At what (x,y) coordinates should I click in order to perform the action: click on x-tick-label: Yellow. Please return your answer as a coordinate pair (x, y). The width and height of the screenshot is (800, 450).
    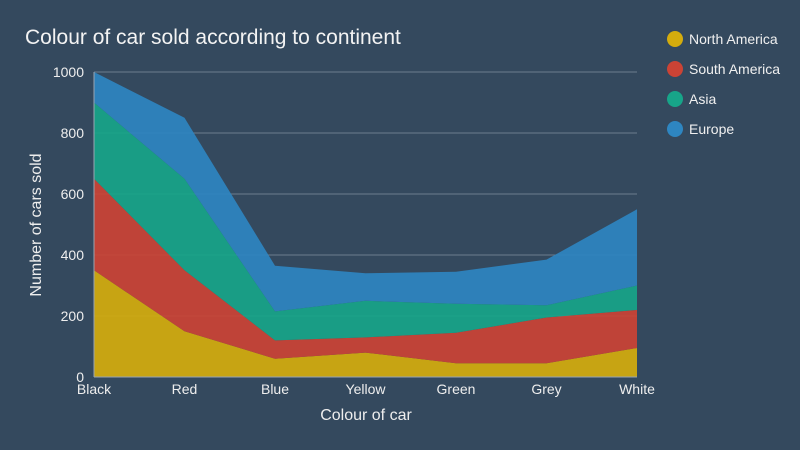
    Looking at the image, I should click on (366, 389).